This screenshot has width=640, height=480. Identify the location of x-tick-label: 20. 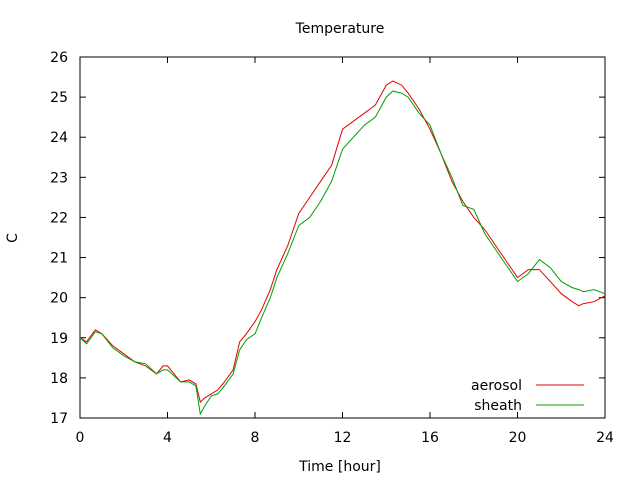
(518, 438).